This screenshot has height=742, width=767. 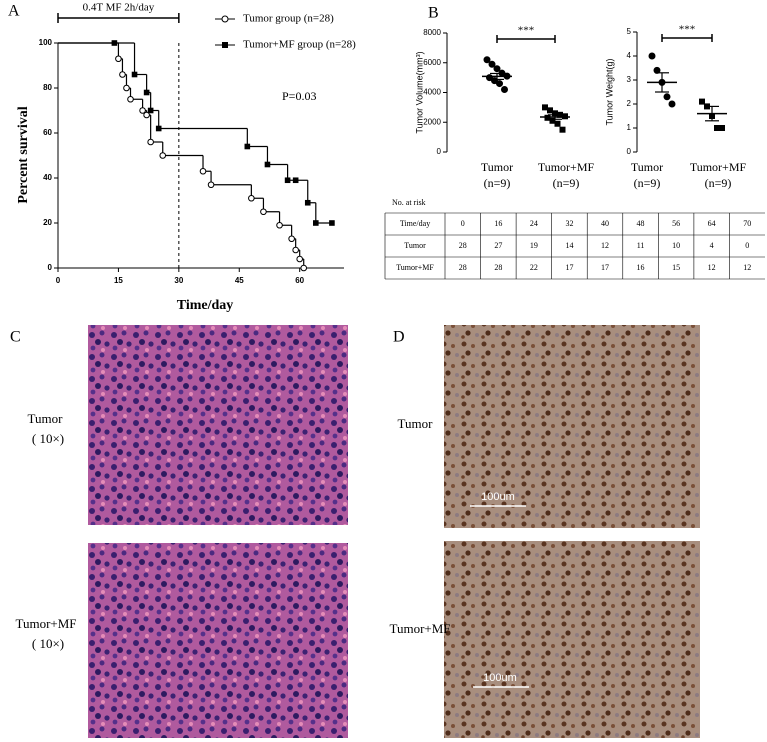 What do you see at coordinates (415, 223) in the screenshot?
I see `table-cell: Time/day` at bounding box center [415, 223].